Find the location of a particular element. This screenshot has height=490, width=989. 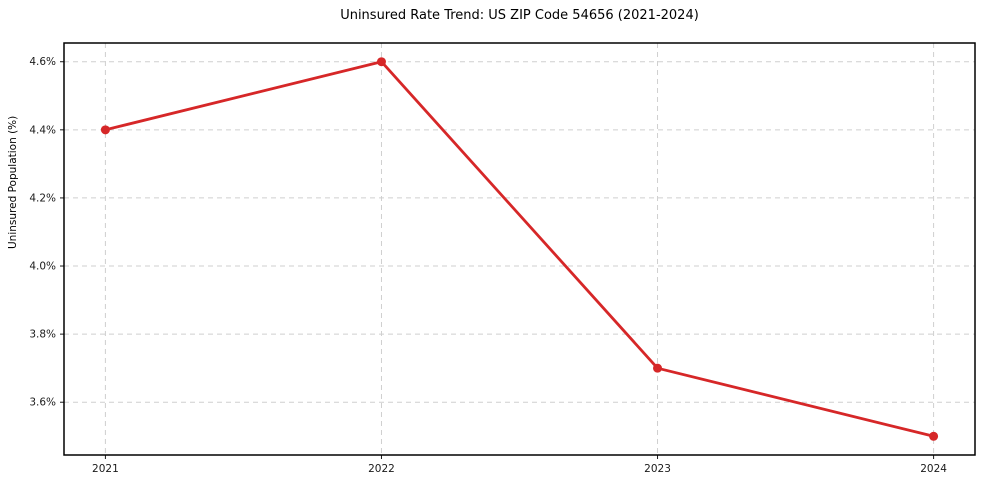

y-tick-label: 3.8% is located at coordinates (42, 335).